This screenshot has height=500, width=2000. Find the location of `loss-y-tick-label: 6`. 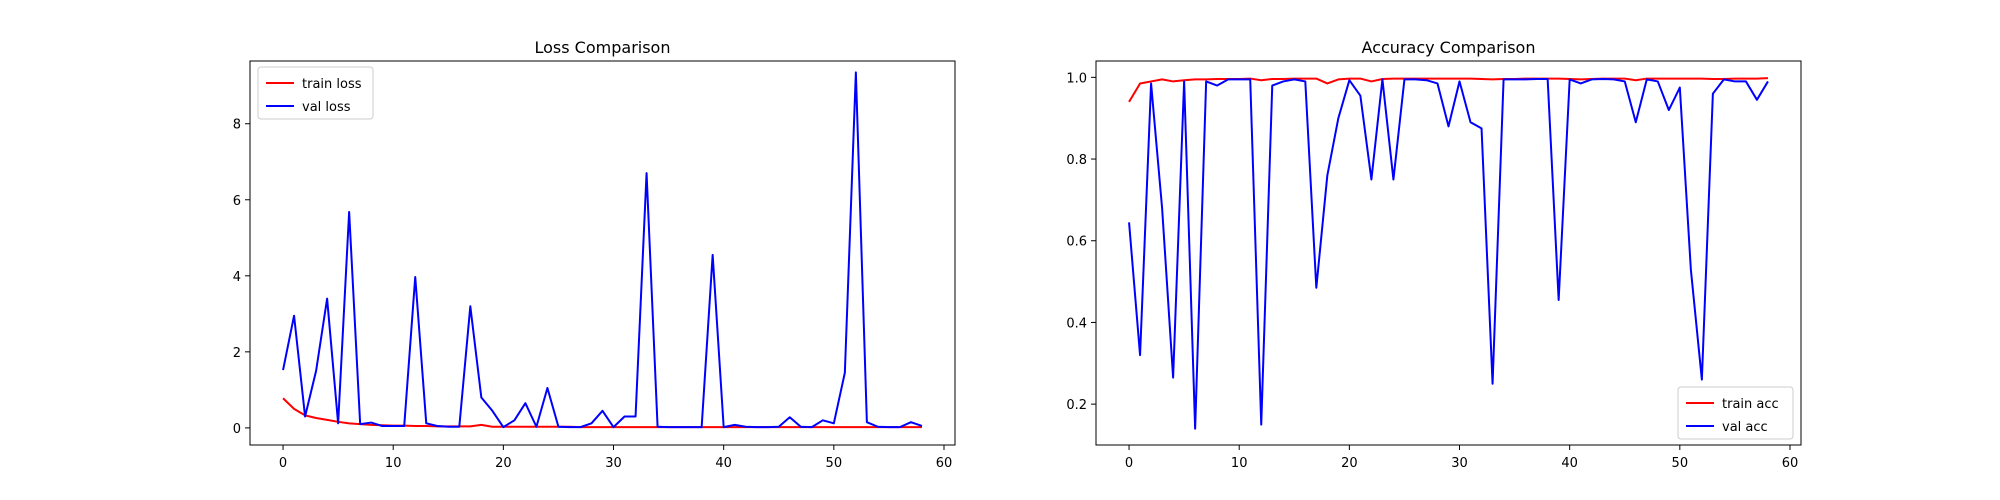

loss-y-tick-label: 6 is located at coordinates (237, 201).